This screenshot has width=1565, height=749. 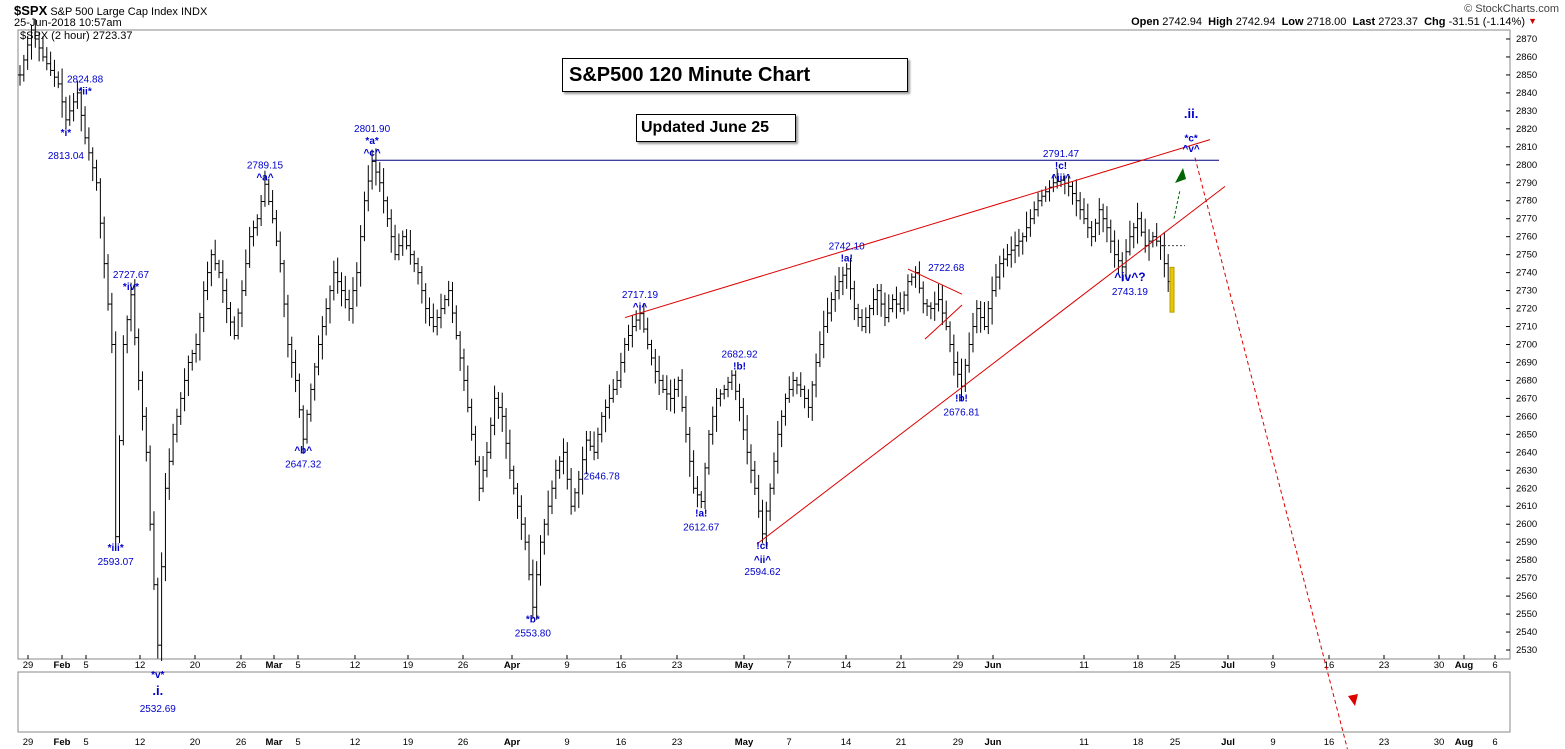 I want to click on y-tick-label: 2760, so click(x=1526, y=237).